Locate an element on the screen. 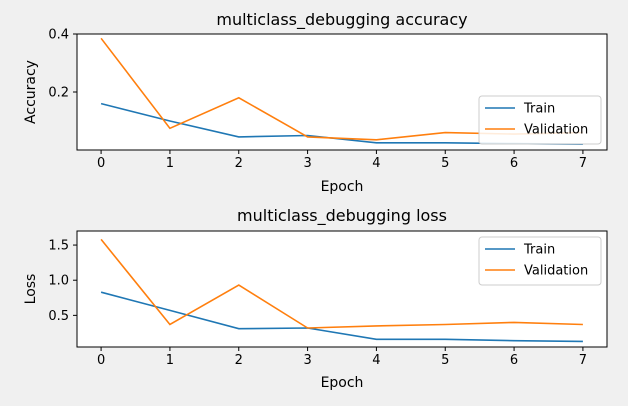 The height and width of the screenshot is (406, 628). chart-title: multiclass_debugging loss is located at coordinates (342, 216).